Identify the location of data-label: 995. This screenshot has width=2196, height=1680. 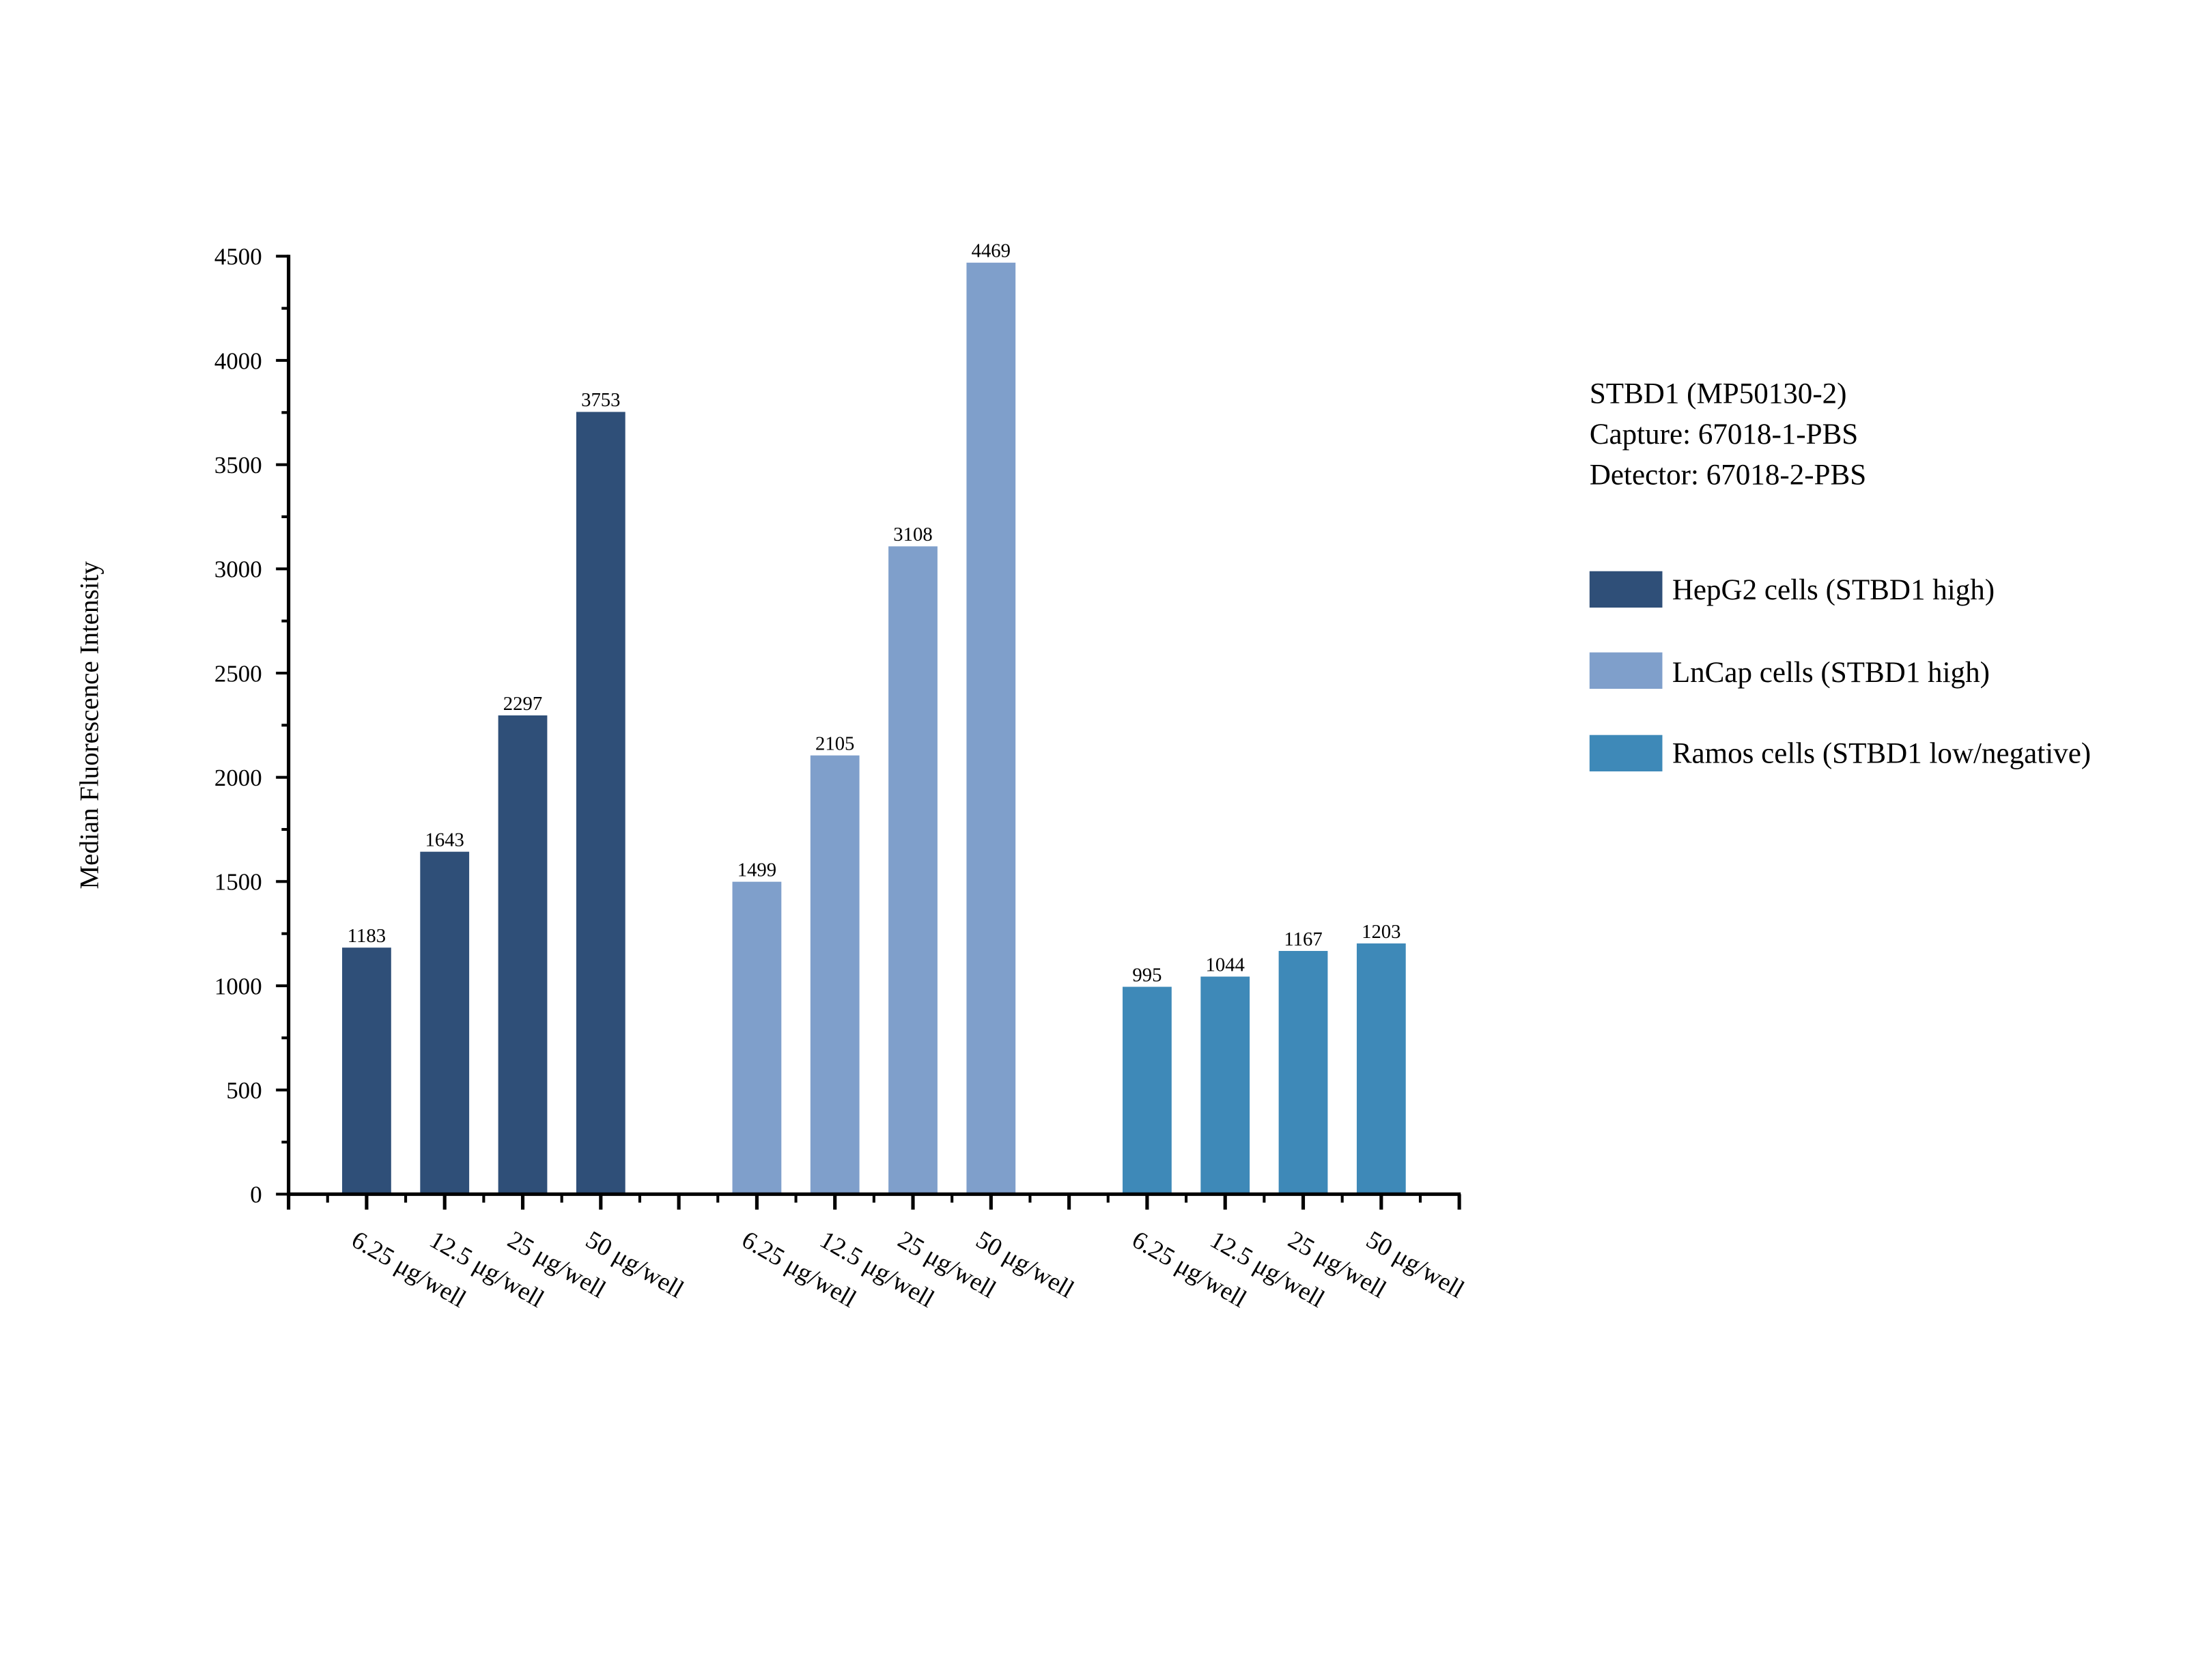
(1147, 975).